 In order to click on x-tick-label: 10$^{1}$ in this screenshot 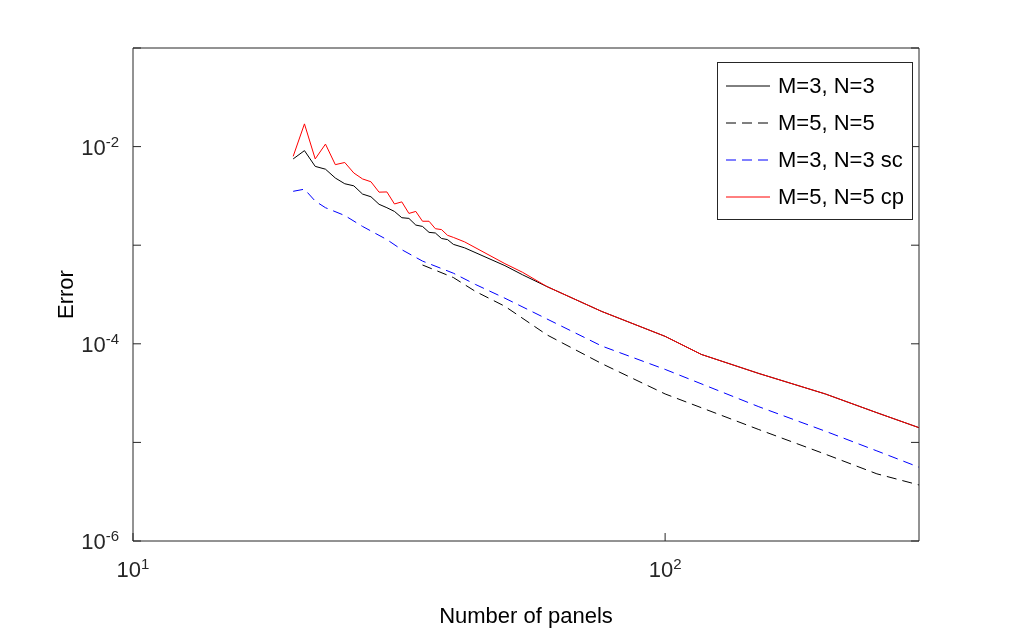, I will do `click(133, 568)`.